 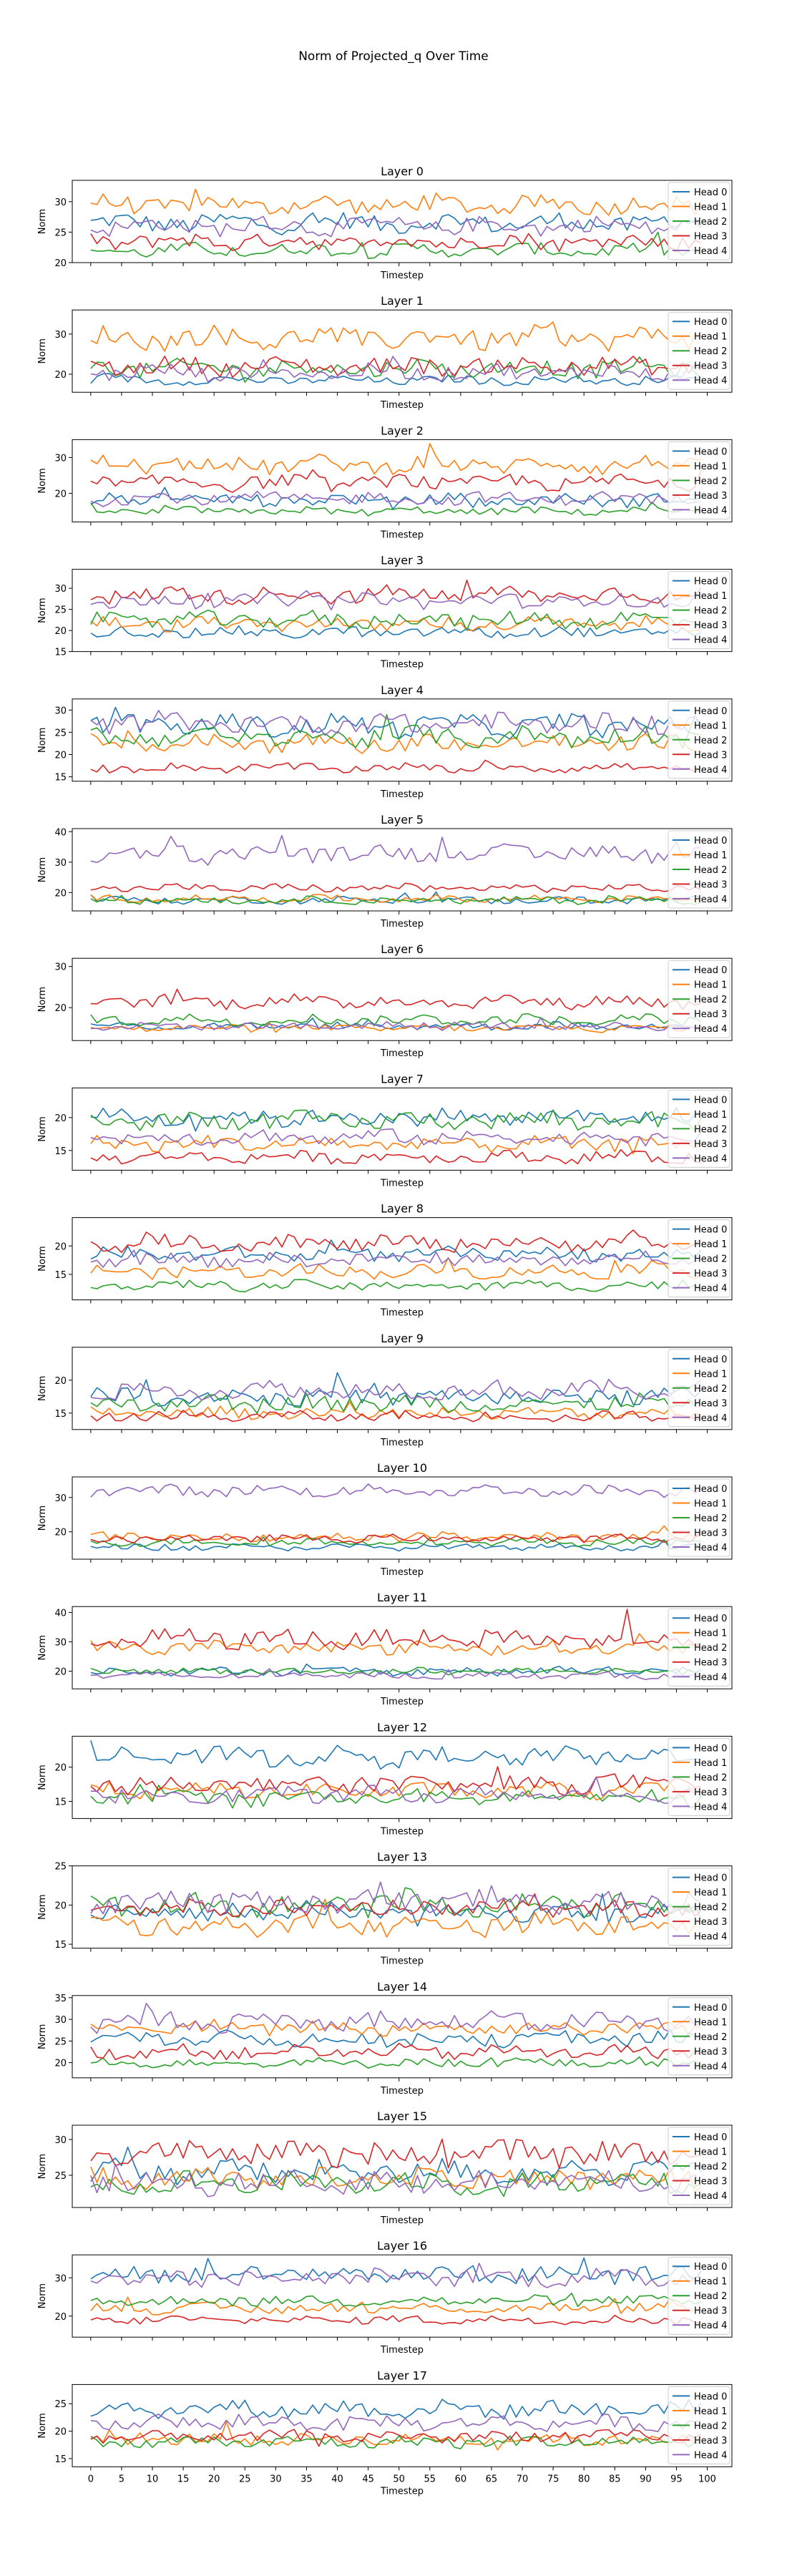 I want to click on x-tick-label: 5, so click(x=122, y=2479).